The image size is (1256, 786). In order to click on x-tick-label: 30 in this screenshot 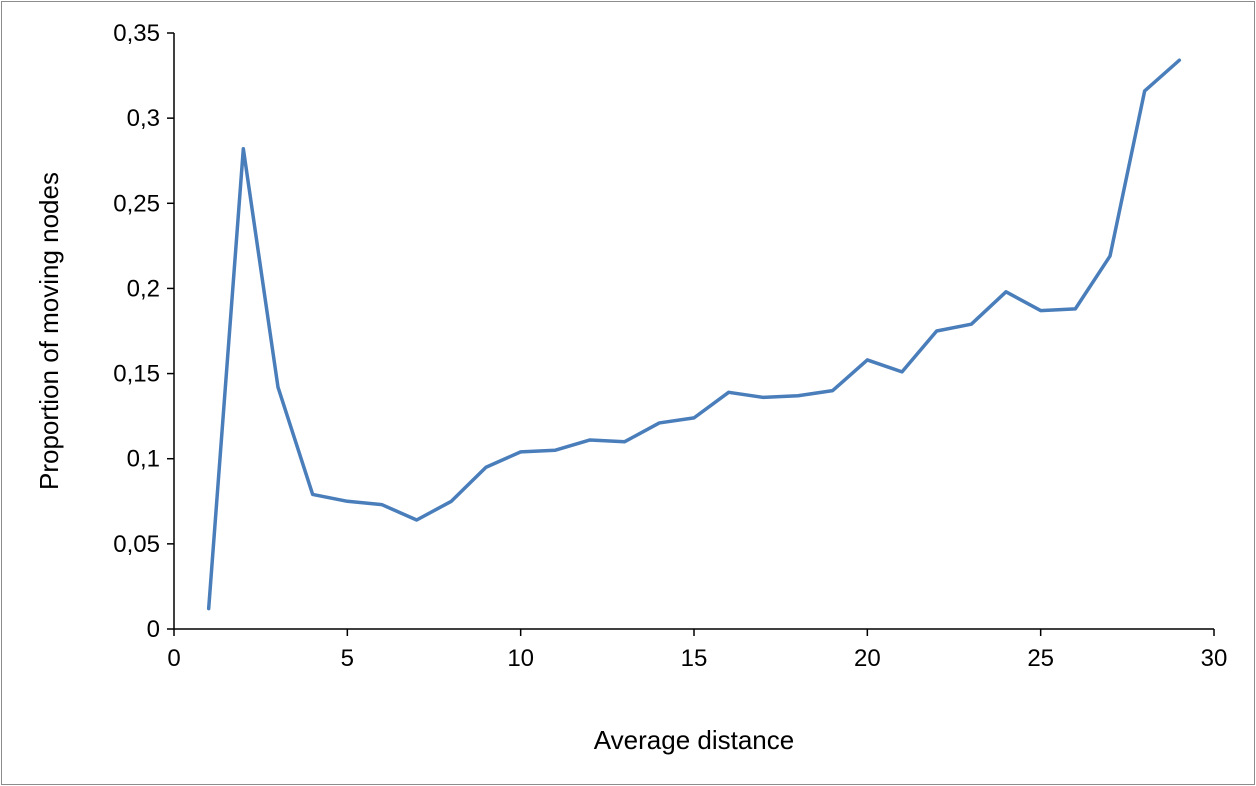, I will do `click(1214, 658)`.